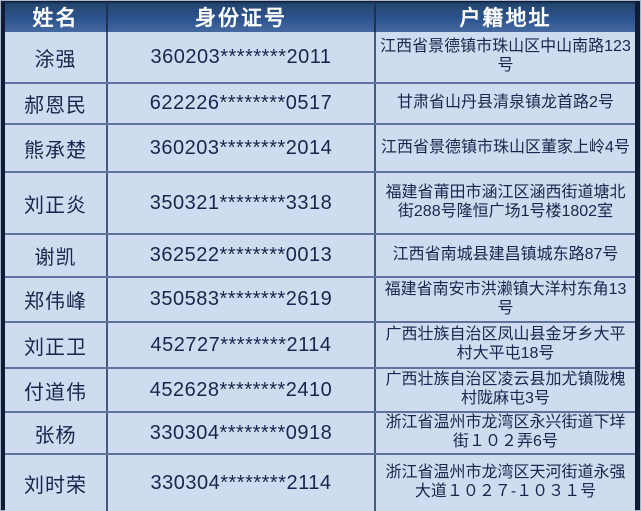 This screenshot has height=511, width=641. I want to click on id-cell: 362522********0013, so click(242, 255).